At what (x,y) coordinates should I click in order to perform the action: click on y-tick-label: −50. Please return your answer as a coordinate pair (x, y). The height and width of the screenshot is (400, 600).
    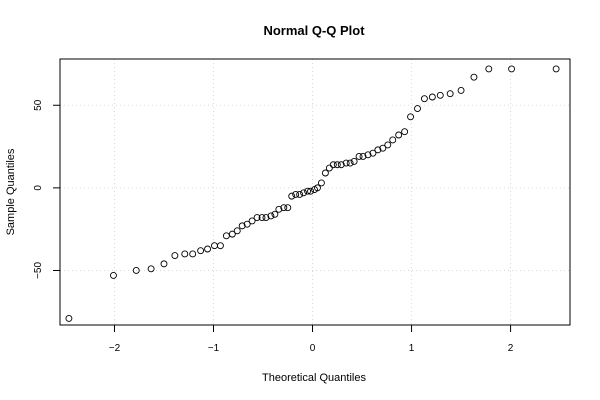
    Looking at the image, I should click on (38, 270).